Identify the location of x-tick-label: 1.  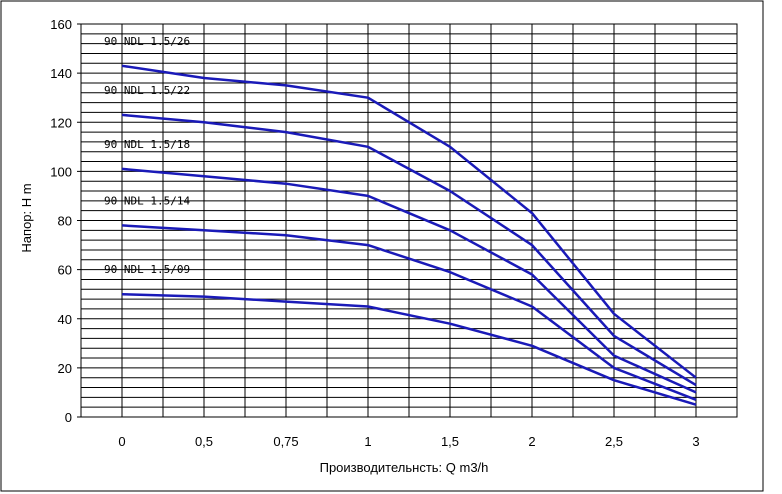
(367, 441).